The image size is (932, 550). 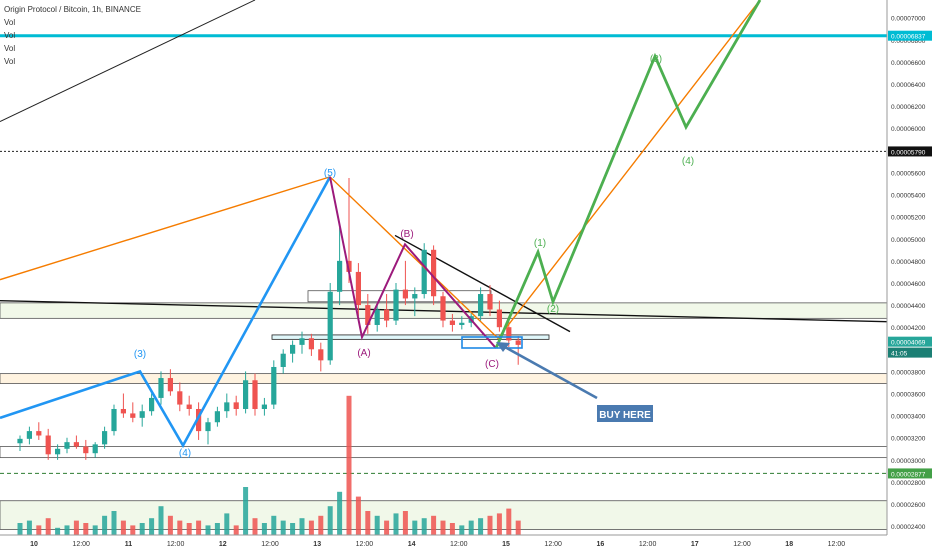 I want to click on time-tick-label: 11, so click(x=129, y=544).